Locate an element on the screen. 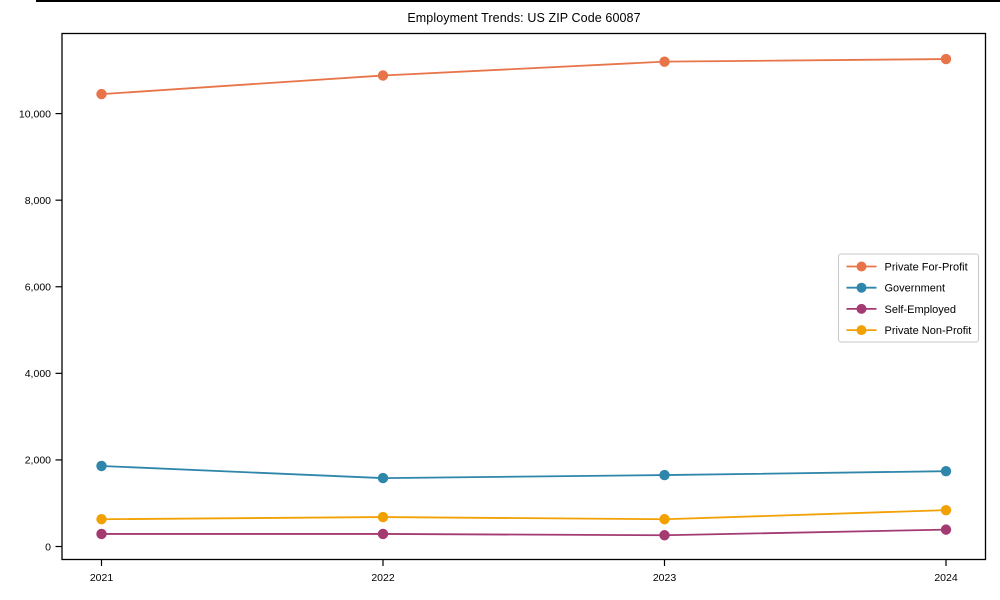 Image resolution: width=1000 pixels, height=600 pixels. x-axis-tick-label: 2022 is located at coordinates (383, 578).